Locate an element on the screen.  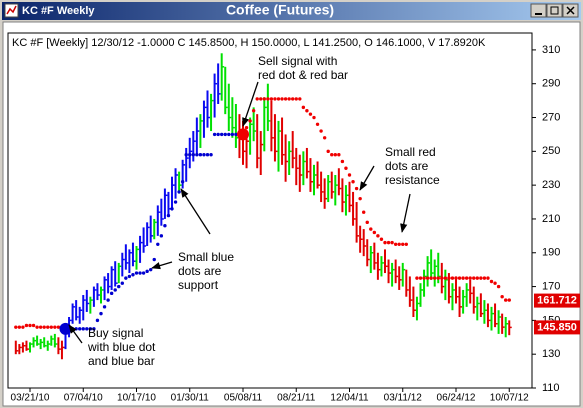
y-tick-label: 310 is located at coordinates (551, 50).